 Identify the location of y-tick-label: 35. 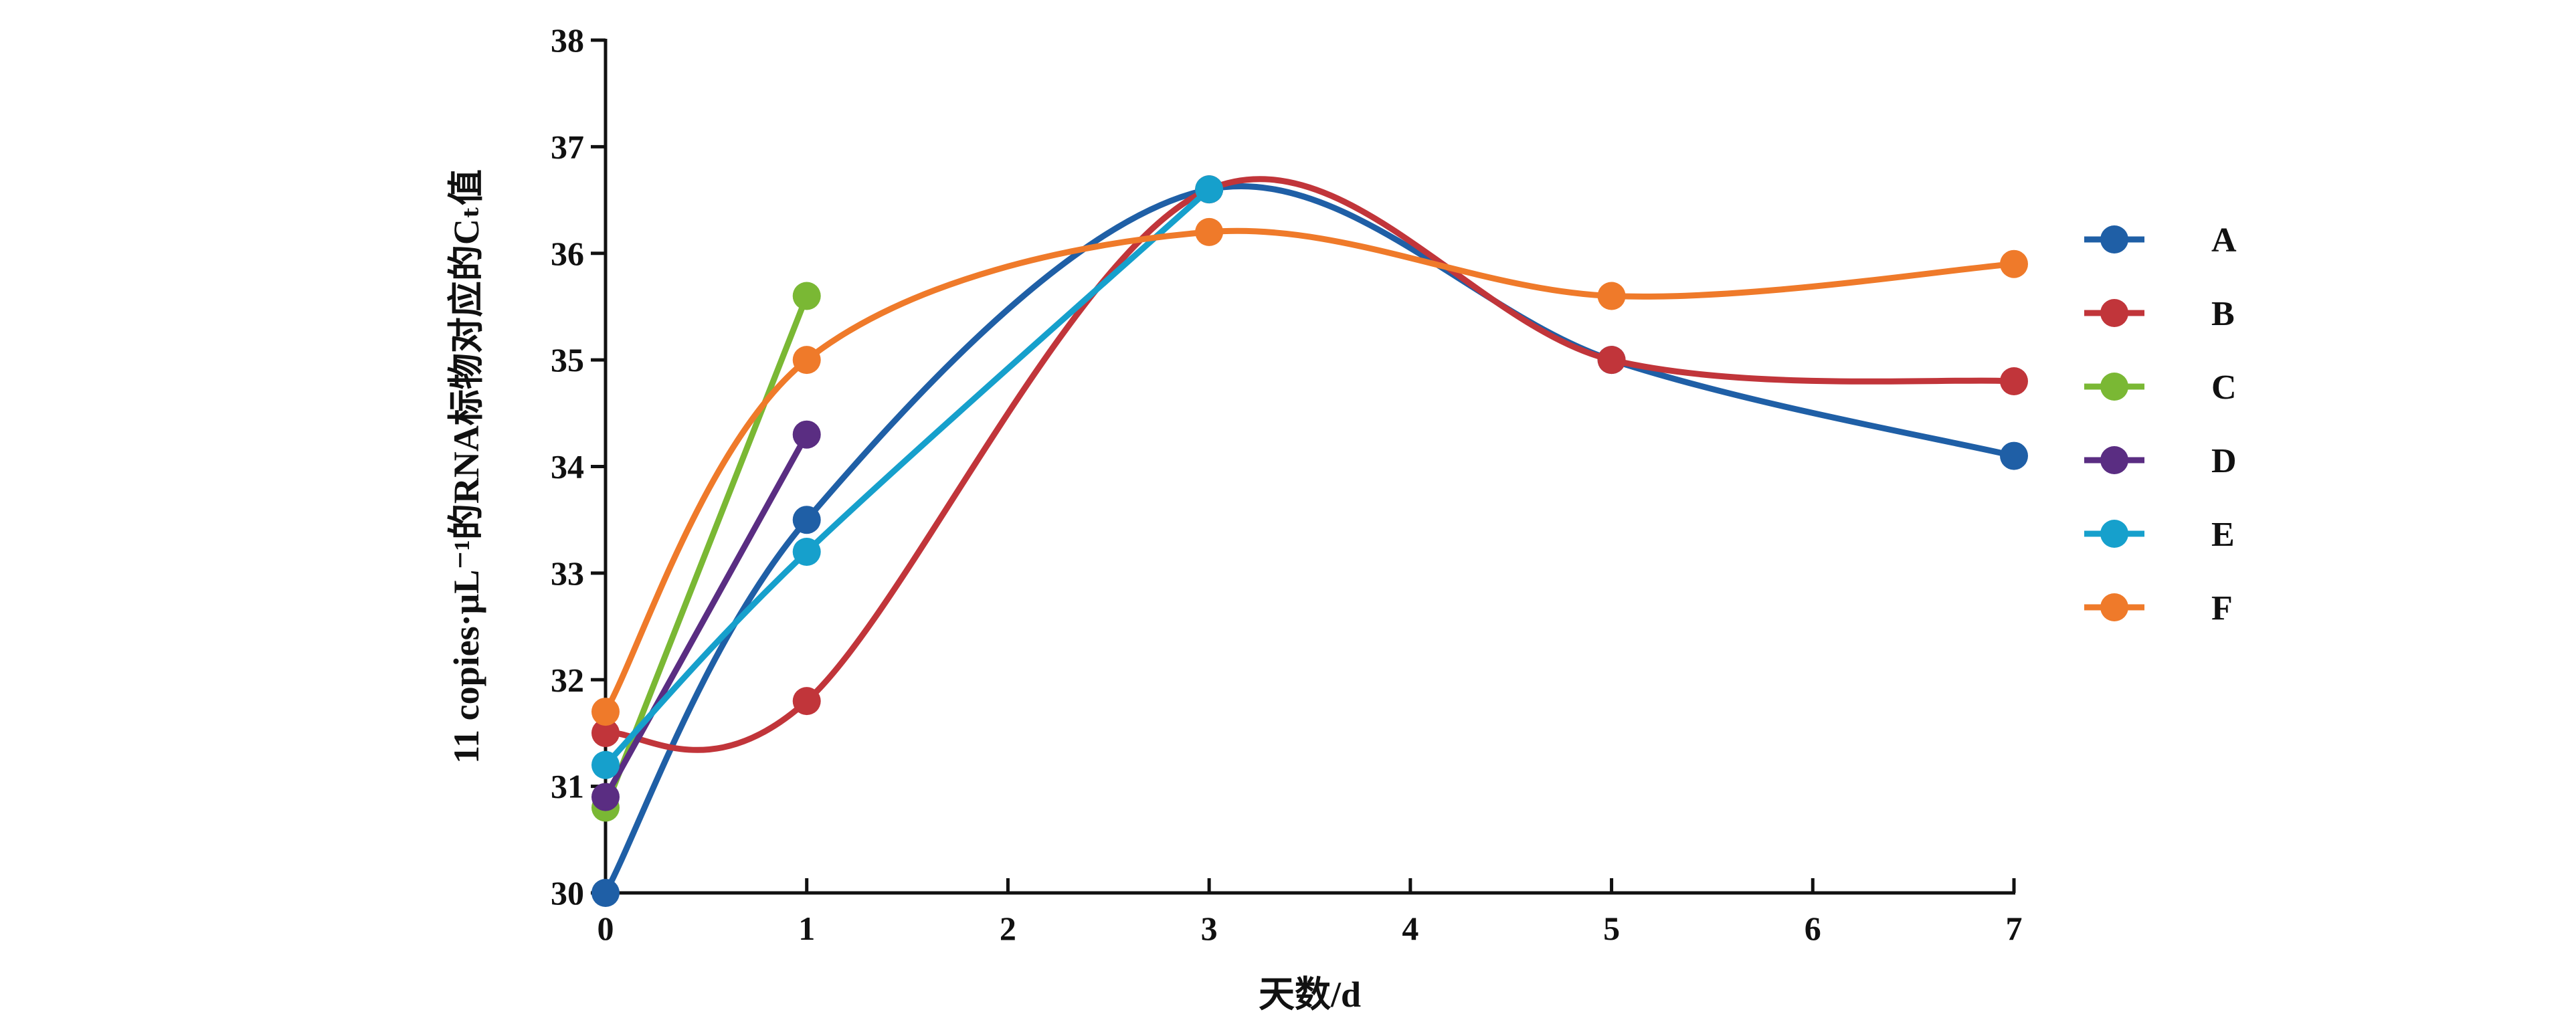
(567, 360).